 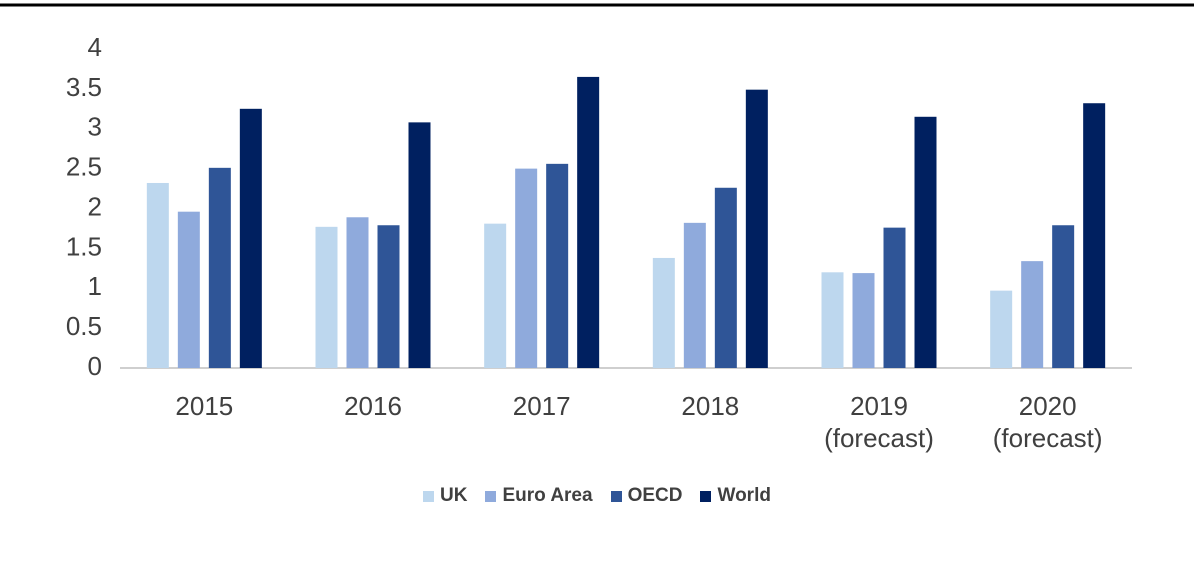 I want to click on y-tick-label: 1.5, so click(x=84, y=246).